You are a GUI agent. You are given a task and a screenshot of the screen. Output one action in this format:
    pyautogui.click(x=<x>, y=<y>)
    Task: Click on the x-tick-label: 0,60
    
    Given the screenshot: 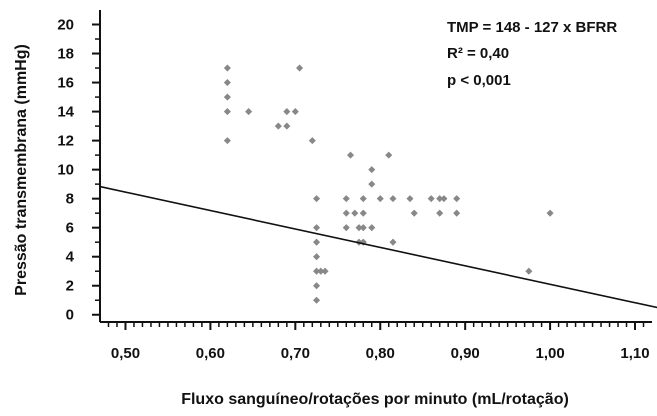 What is the action you would take?
    pyautogui.click(x=210, y=353)
    